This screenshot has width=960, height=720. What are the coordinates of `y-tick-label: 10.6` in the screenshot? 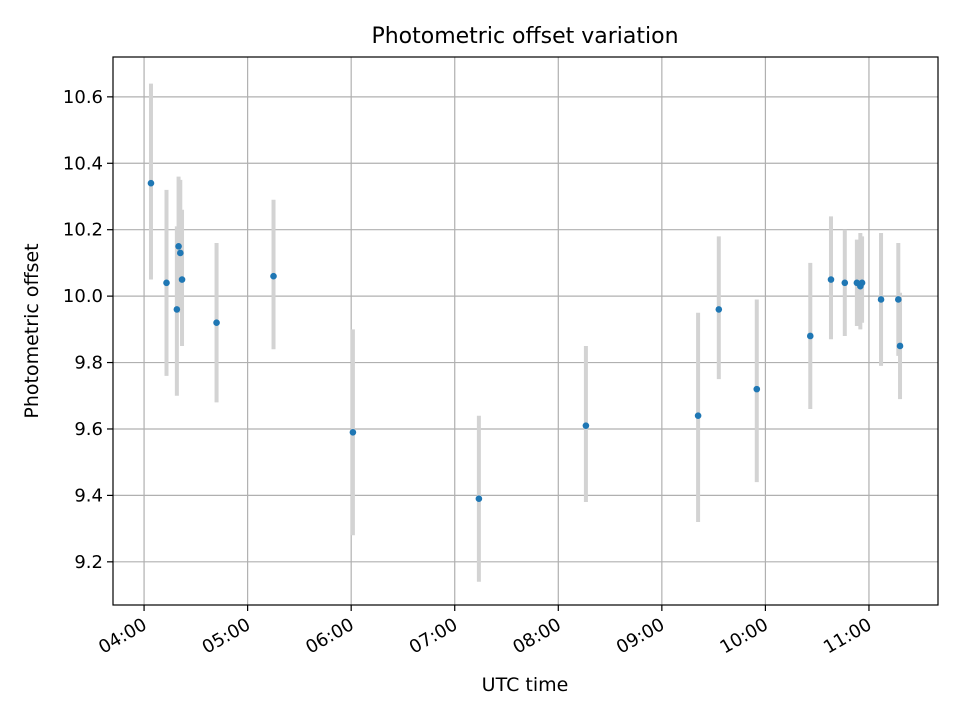 It's located at (83, 97).